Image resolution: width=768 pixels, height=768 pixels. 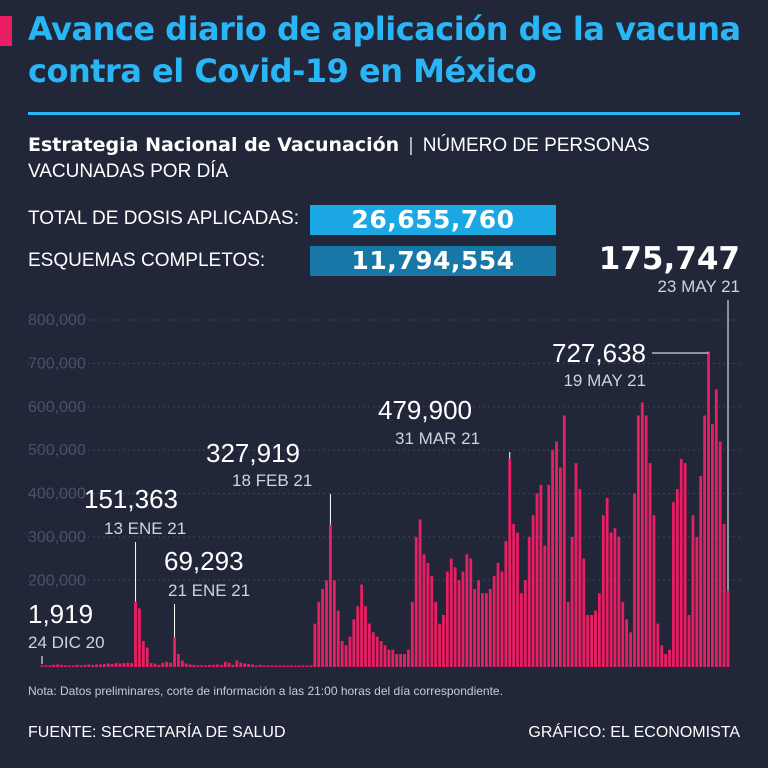 What do you see at coordinates (599, 353) in the screenshot?
I see `annotation-value: 727,638` at bounding box center [599, 353].